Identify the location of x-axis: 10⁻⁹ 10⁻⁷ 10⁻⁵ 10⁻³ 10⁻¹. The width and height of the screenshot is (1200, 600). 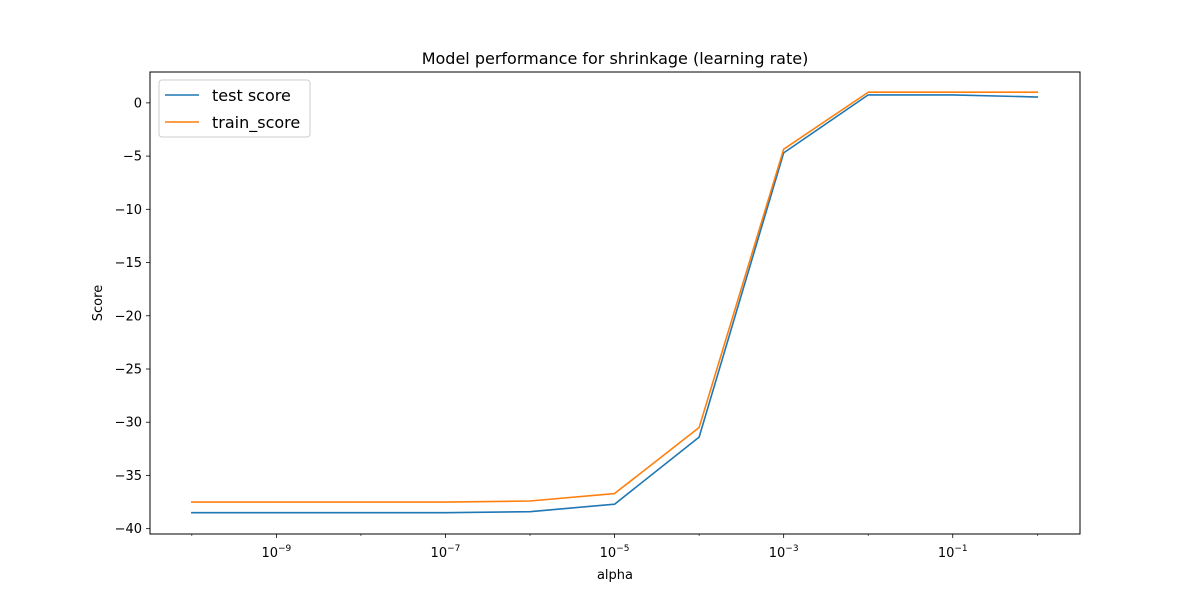
(614, 547).